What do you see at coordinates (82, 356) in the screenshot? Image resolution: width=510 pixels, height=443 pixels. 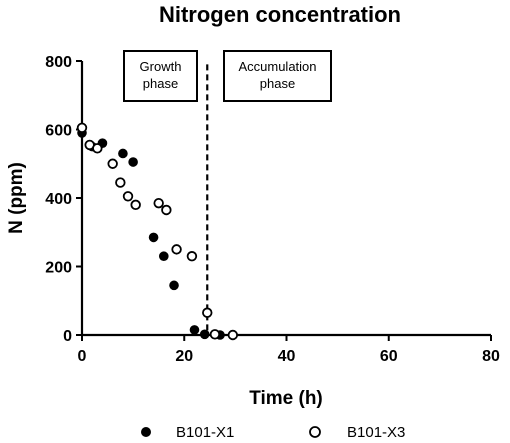 I see `x-tick-label: 0` at bounding box center [82, 356].